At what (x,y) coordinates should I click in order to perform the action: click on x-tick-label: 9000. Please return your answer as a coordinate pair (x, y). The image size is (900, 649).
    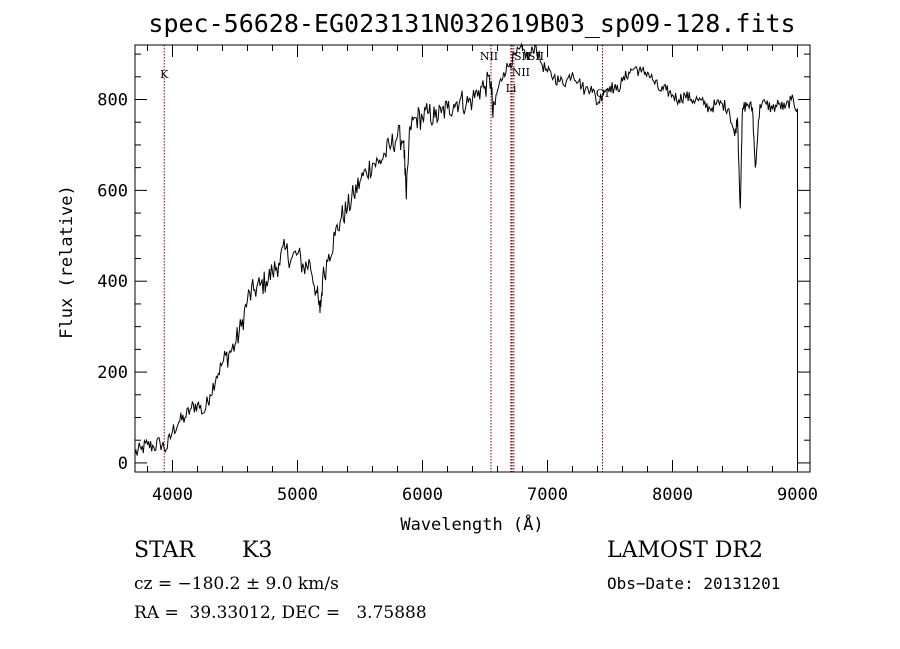
    Looking at the image, I should click on (797, 495).